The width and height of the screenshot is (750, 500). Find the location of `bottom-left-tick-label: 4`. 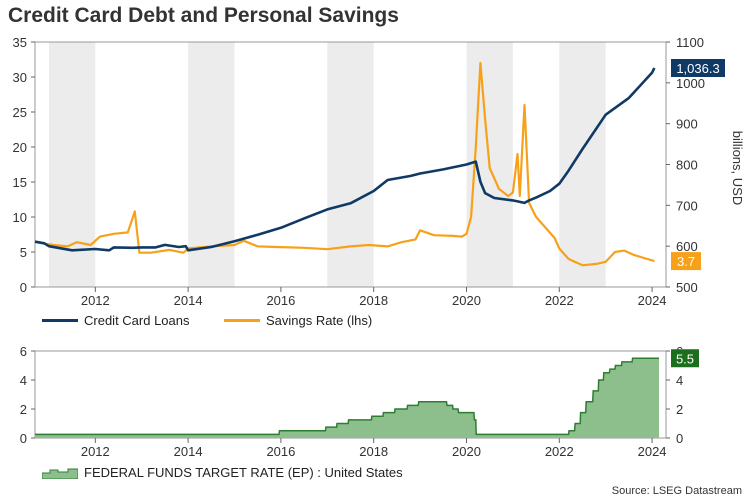

bottom-left-tick-label: 4 is located at coordinates (23, 380).